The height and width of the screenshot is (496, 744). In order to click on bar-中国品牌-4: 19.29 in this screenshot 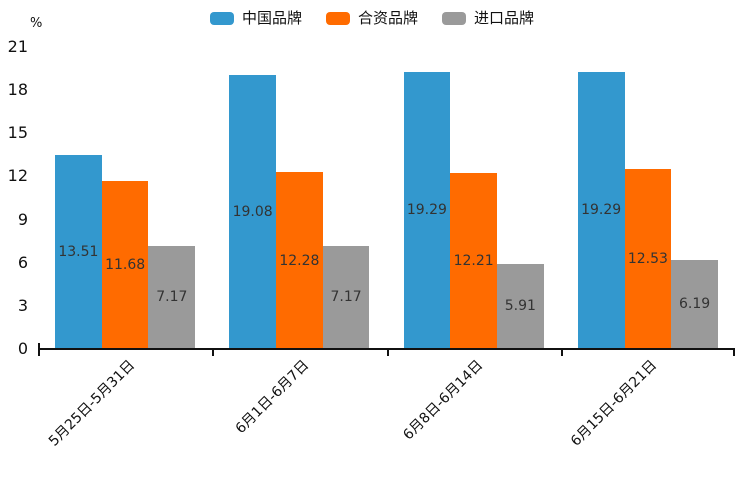, I will do `click(601, 210)`.